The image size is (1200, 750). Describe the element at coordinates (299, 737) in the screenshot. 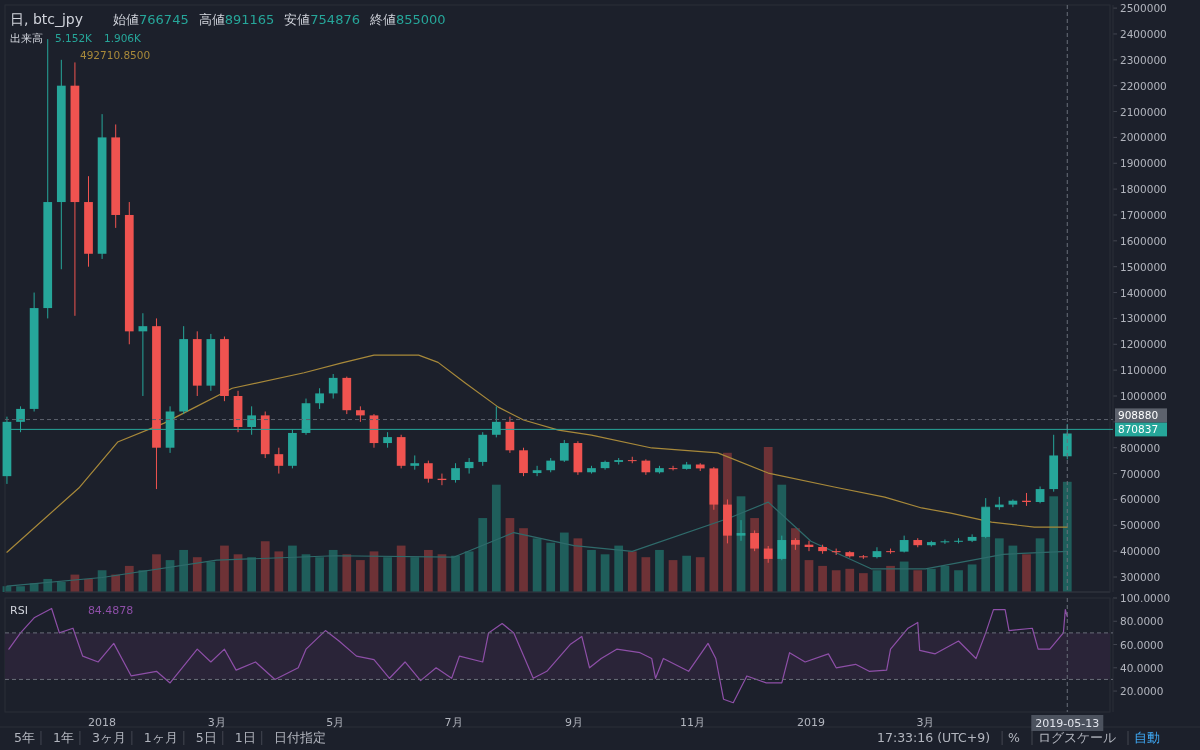

I see `text: 日付指定` at that location.